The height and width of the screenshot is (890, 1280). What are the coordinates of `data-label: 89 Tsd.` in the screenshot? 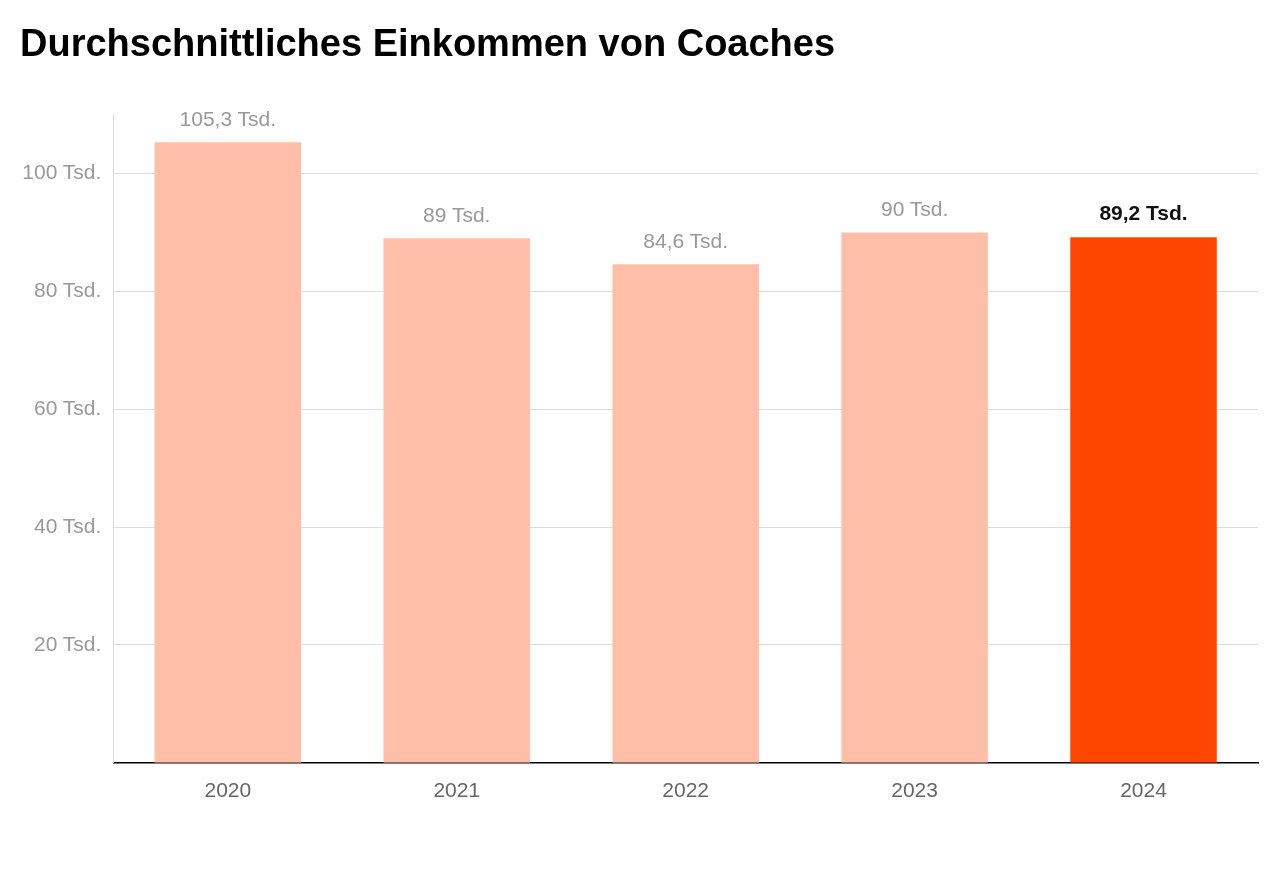 It's located at (457, 214).